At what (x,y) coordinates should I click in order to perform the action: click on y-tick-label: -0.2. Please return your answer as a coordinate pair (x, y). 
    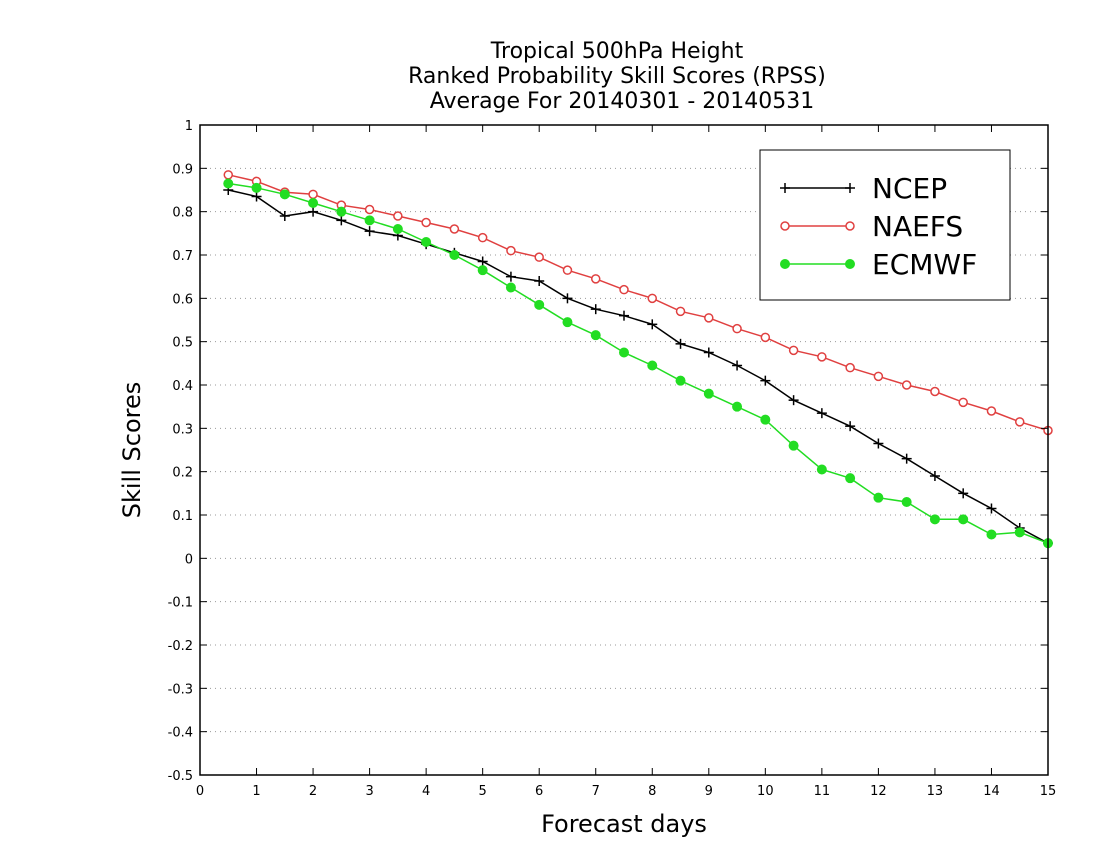
    Looking at the image, I should click on (180, 646).